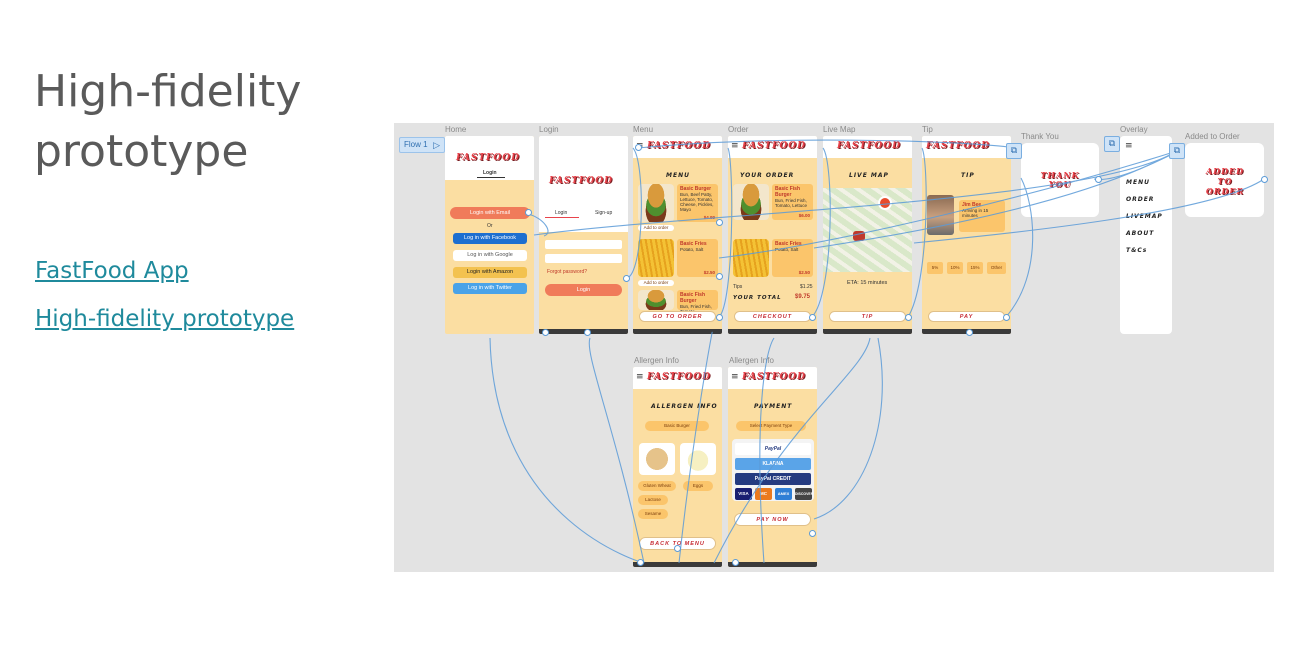 This screenshot has height=651, width=1290. Describe the element at coordinates (771, 426) in the screenshot. I see `payment-type-selector: Select Payment Type` at that location.